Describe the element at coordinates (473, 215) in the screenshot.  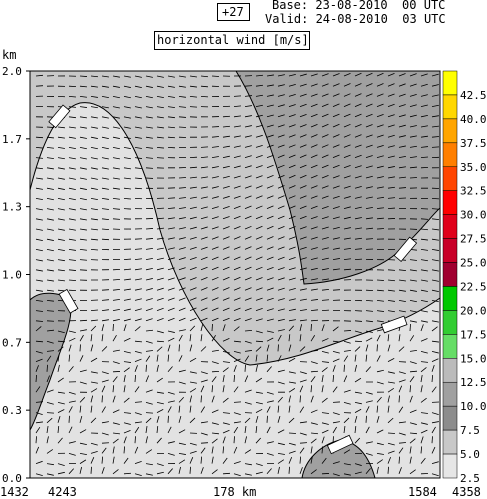
I see `colorbar-label: 30.0` at that location.